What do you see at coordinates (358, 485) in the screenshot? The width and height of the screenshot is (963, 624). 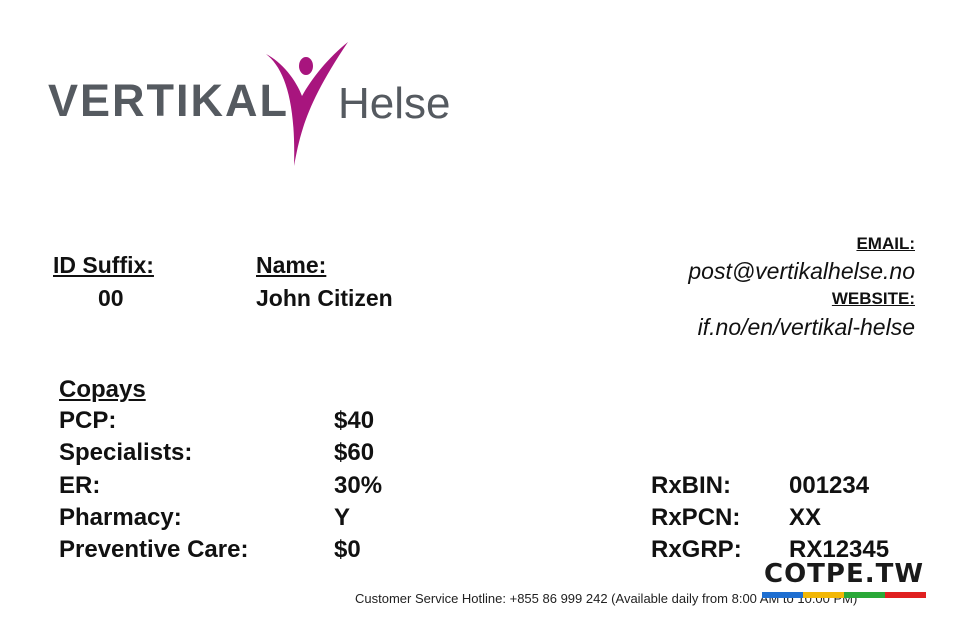 I see `copay-value-er: 30%` at bounding box center [358, 485].